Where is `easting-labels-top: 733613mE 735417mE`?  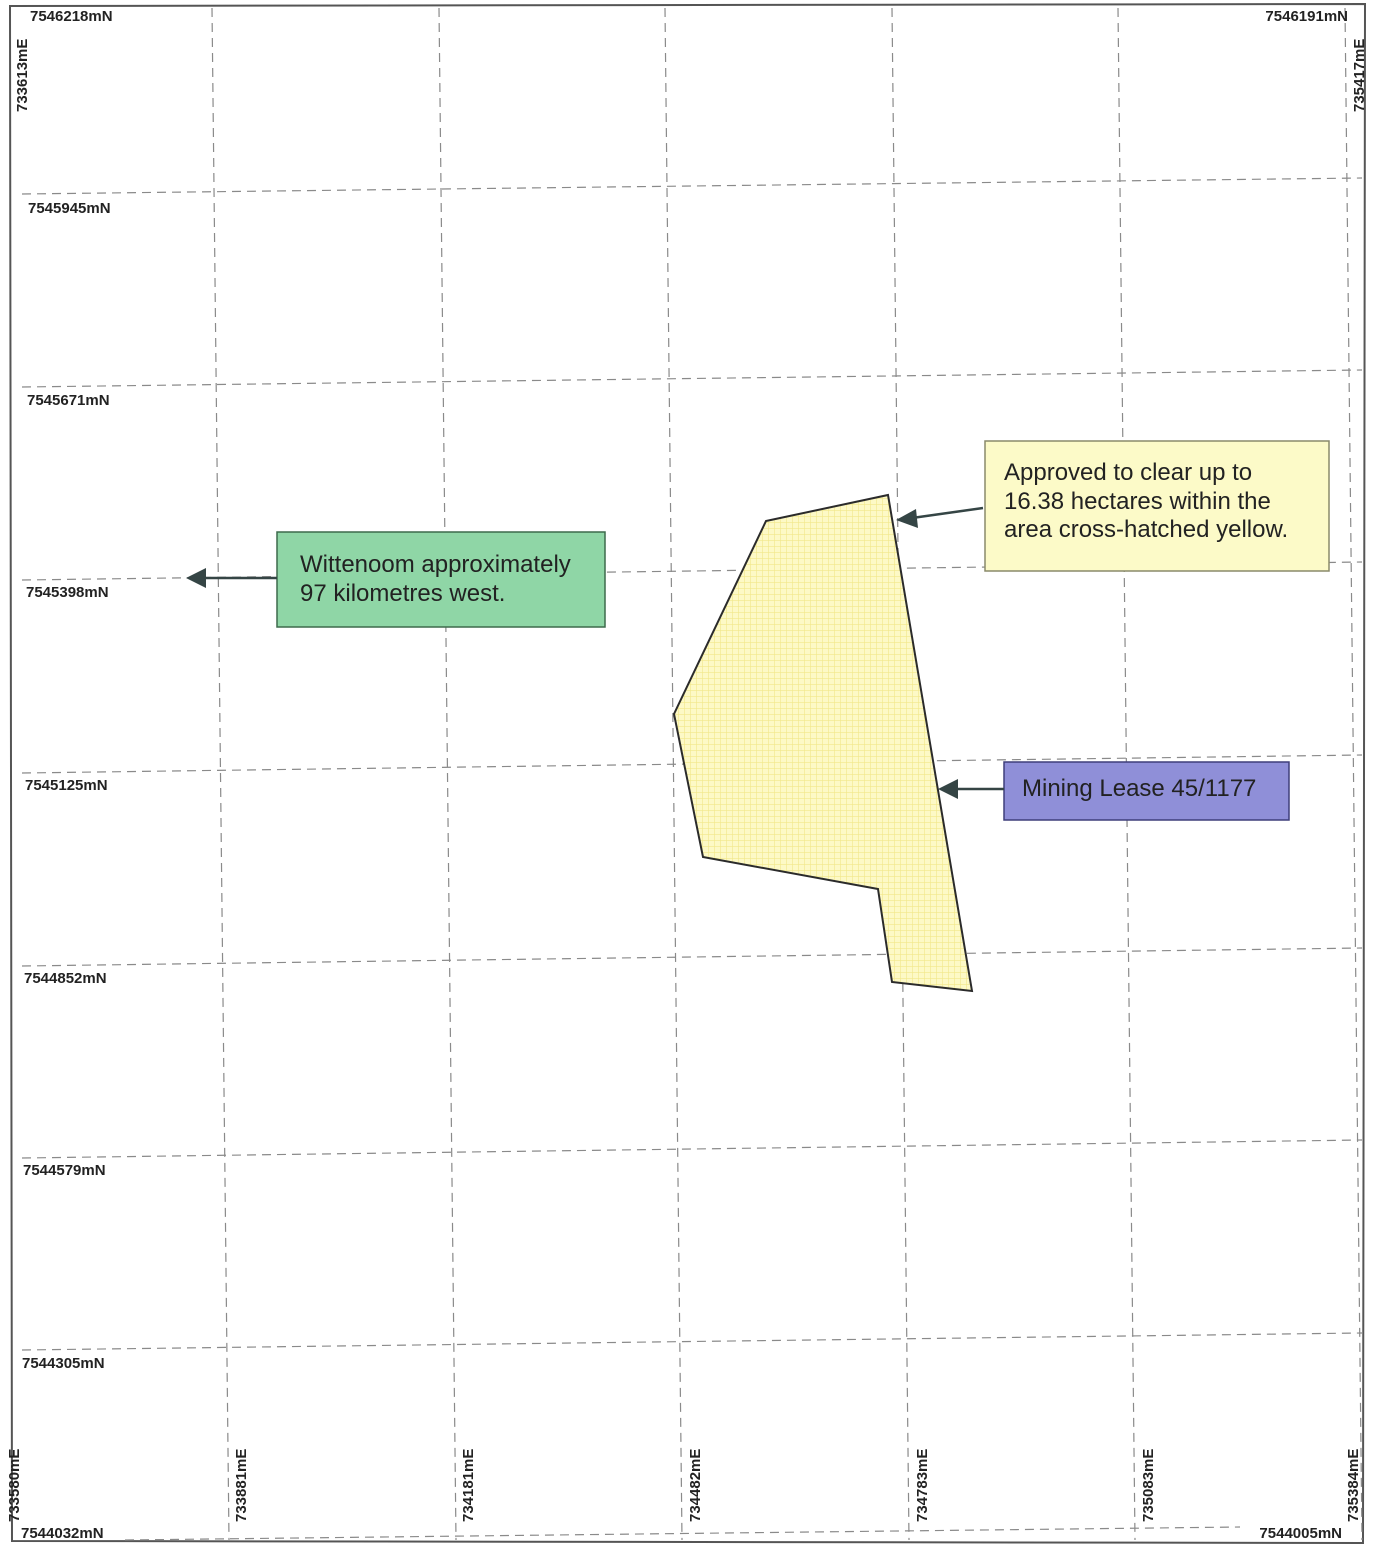
easting-labels-top: 733613mE 735417mE is located at coordinates (691, 75).